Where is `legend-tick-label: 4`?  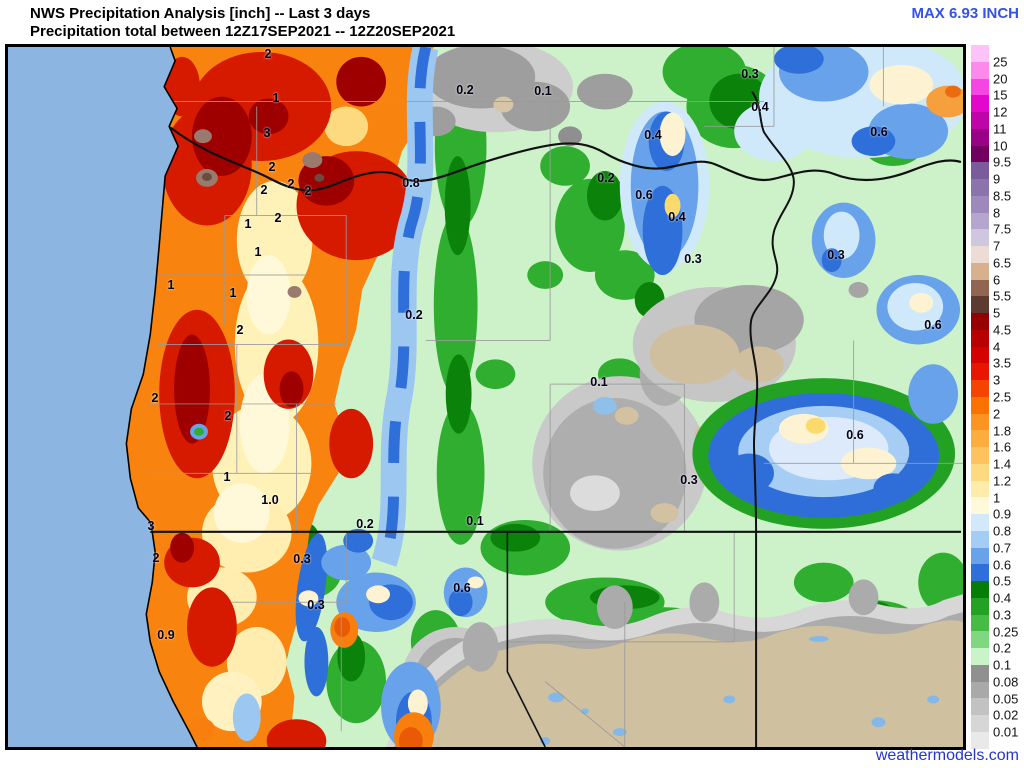 legend-tick-label: 4 is located at coordinates (997, 347).